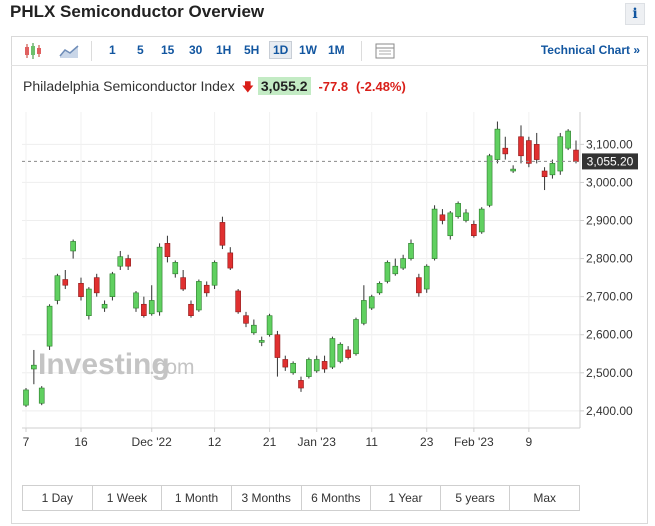  Describe the element at coordinates (140, 50) in the screenshot. I see `interval-5min: 5` at that location.